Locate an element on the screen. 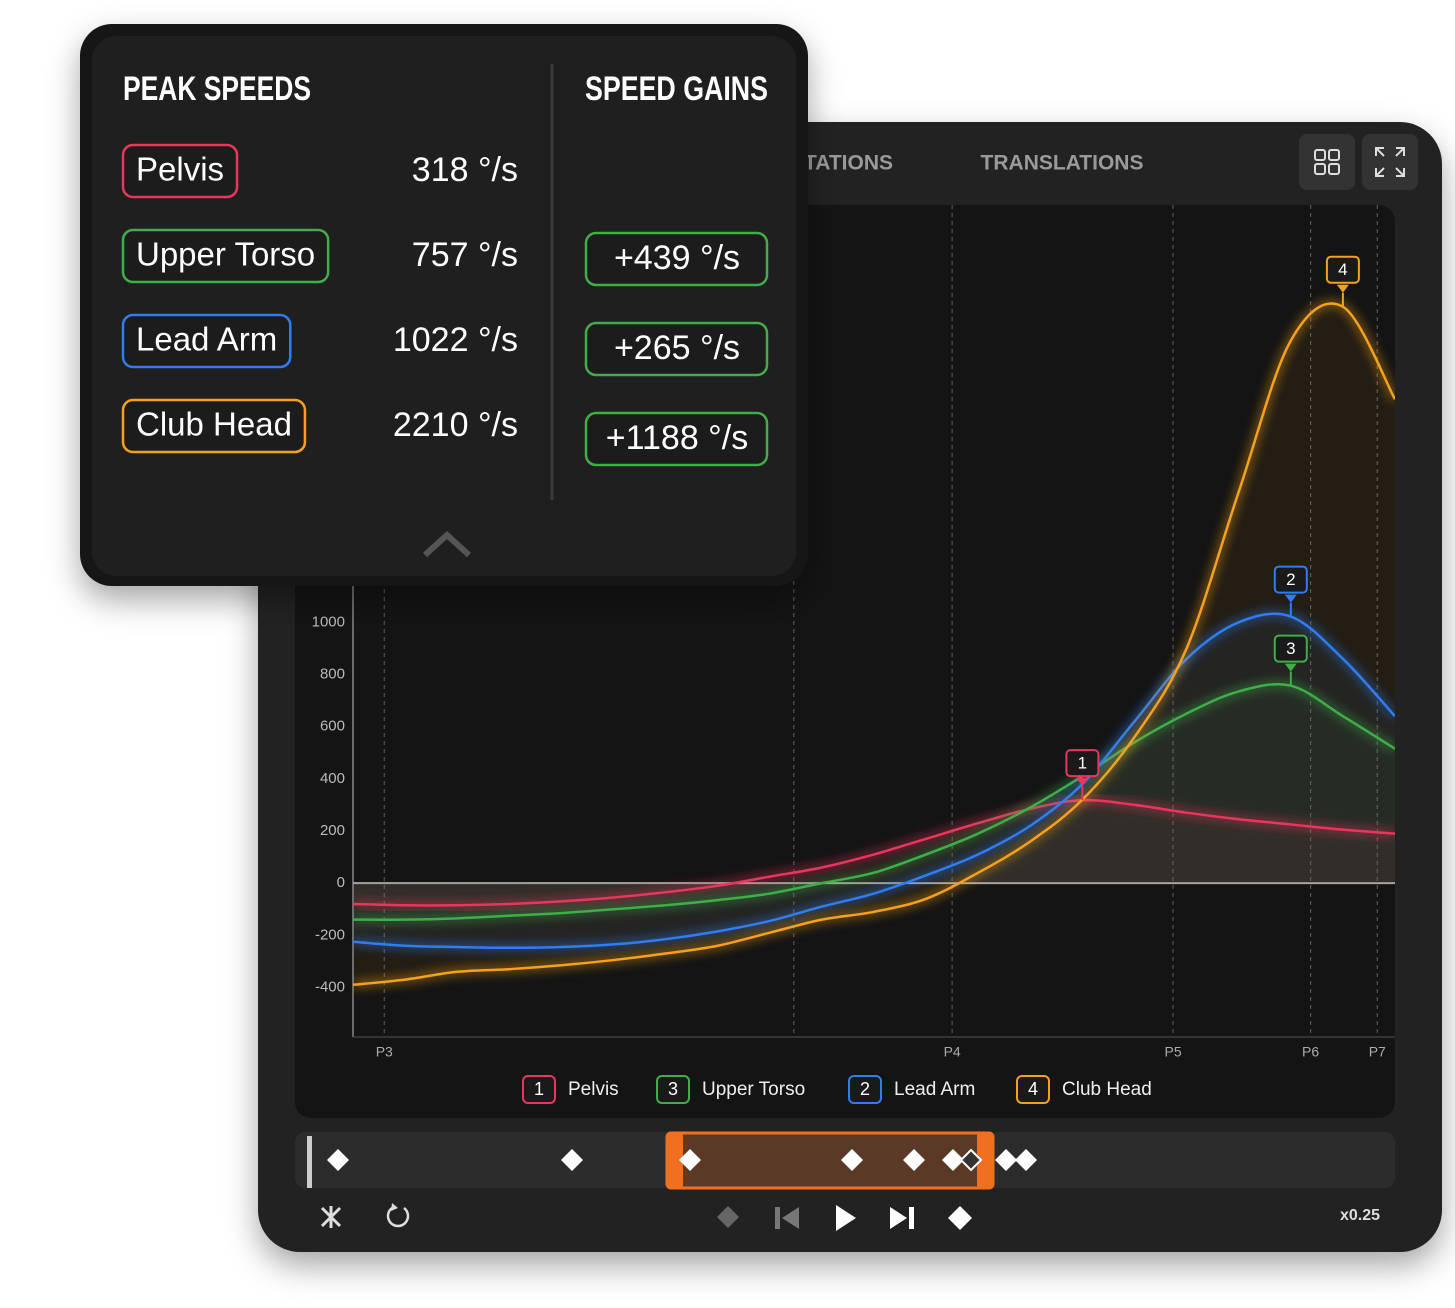 The height and width of the screenshot is (1308, 1455). fullscreen-button is located at coordinates (1390, 162).